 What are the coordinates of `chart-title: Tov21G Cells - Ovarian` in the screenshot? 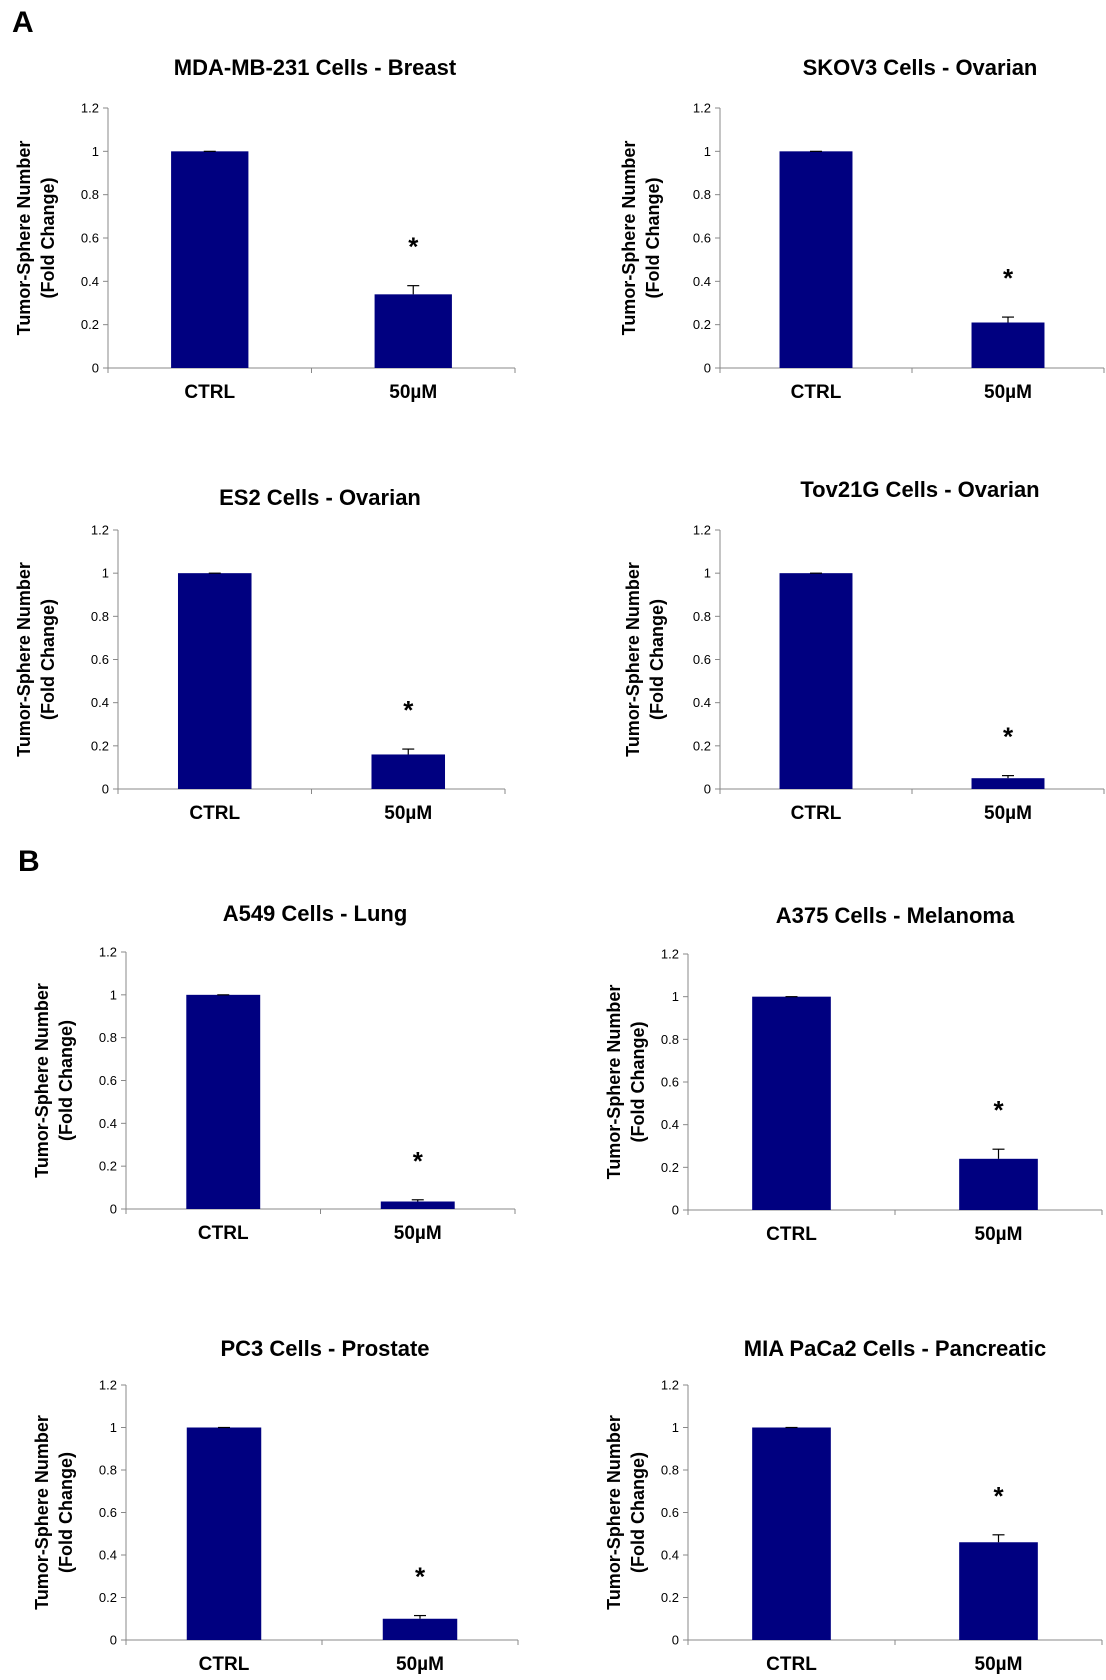 It's located at (919, 489).